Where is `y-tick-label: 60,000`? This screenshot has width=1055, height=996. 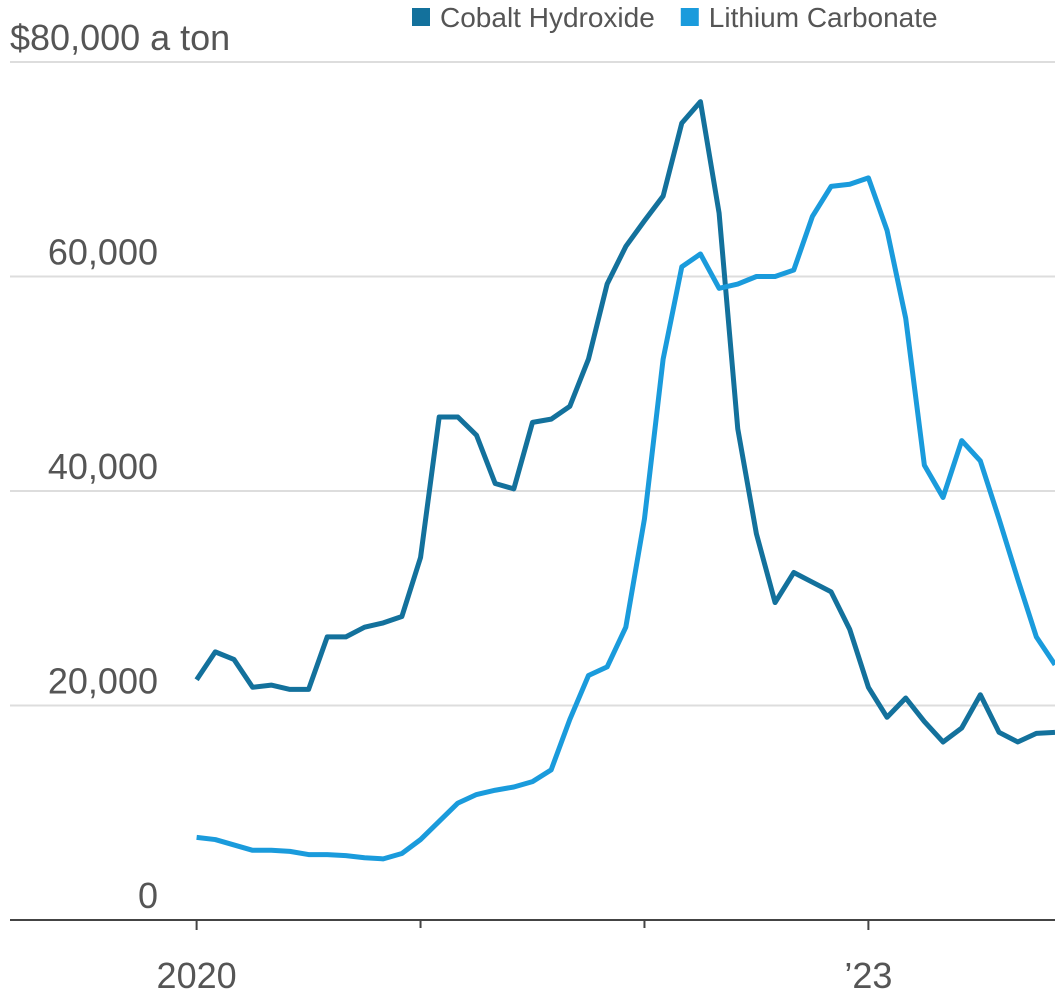
y-tick-label: 60,000 is located at coordinates (103, 252).